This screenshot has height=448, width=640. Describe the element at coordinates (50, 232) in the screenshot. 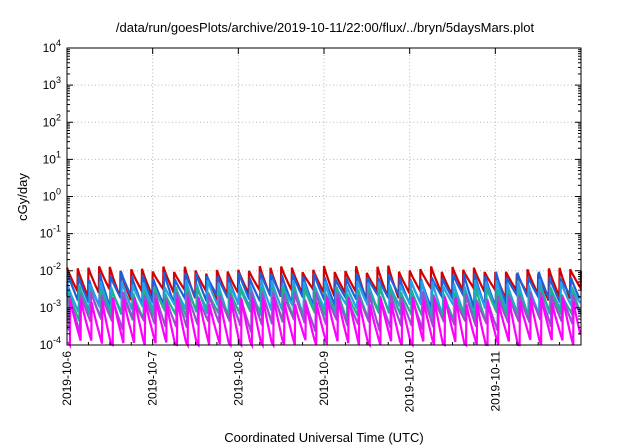

I see `y-tick-label: 10⁻¹` at that location.